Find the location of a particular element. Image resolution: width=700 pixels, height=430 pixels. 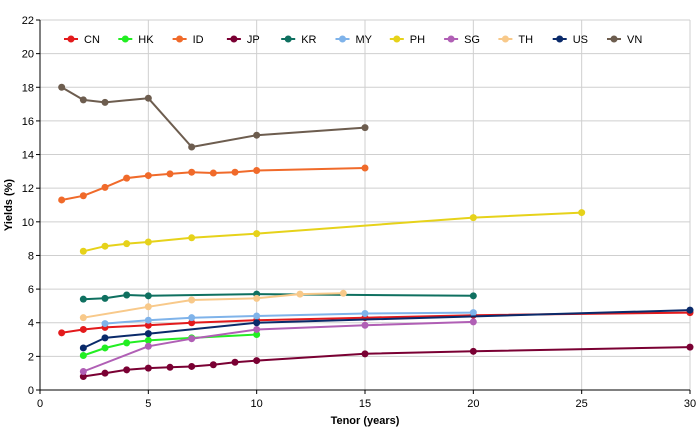

y-tick-label: 14 is located at coordinates (28, 156).